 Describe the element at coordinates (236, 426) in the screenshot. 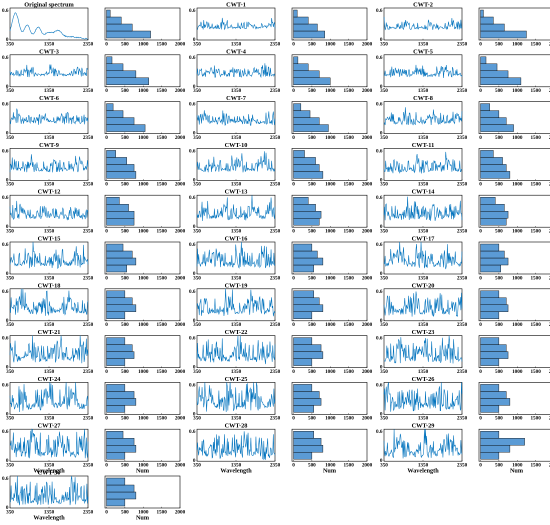

I see `panel-title: CWT-28` at that location.